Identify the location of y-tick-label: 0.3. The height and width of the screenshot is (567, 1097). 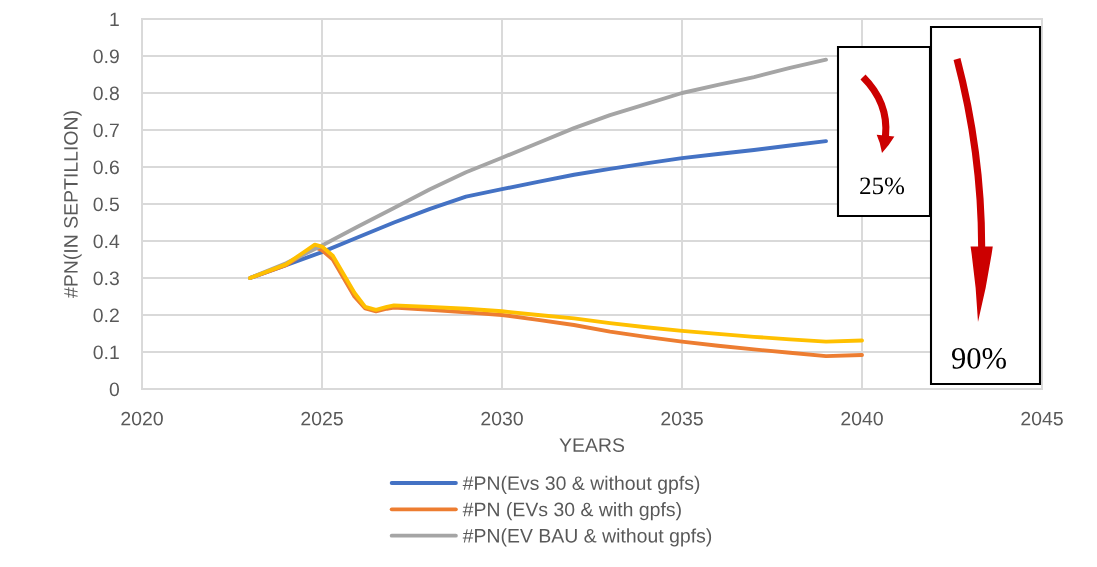
(106, 278).